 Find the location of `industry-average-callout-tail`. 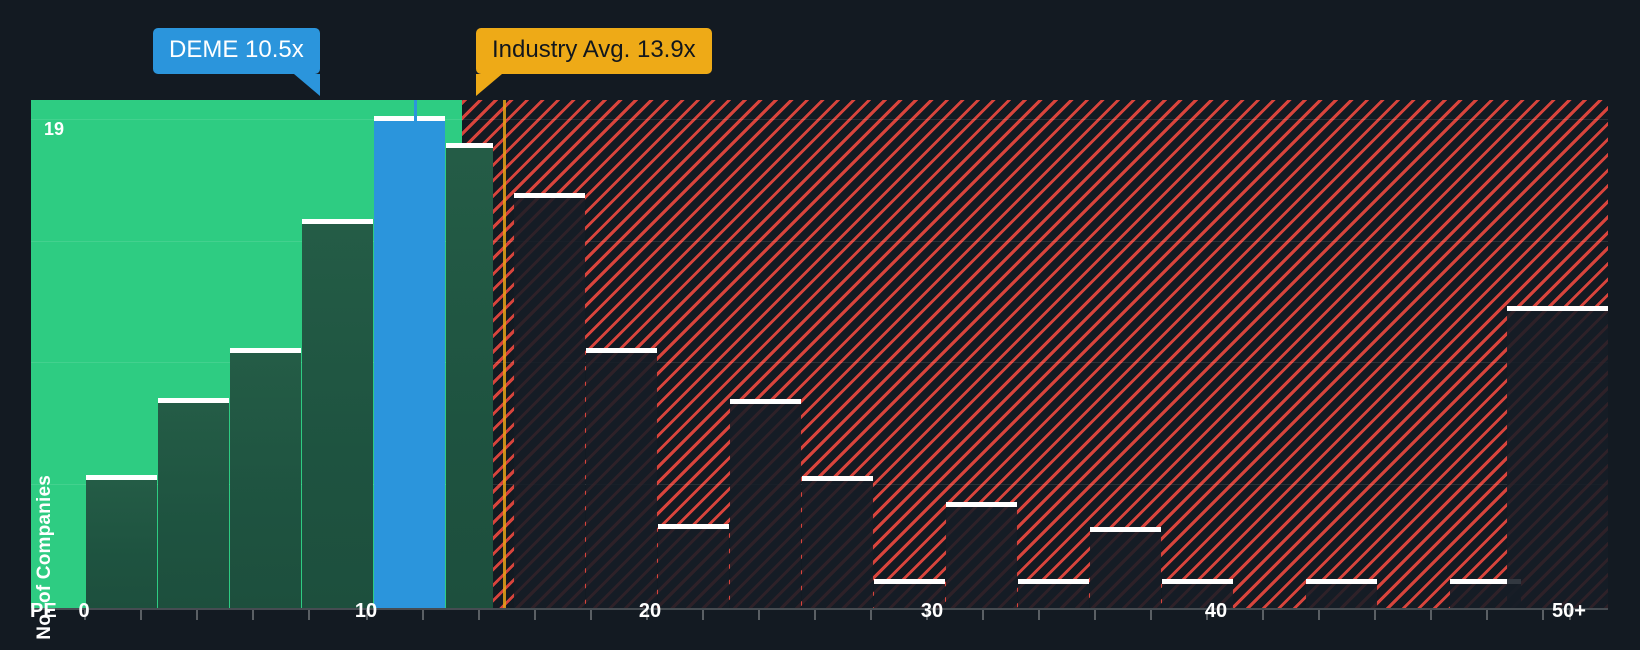

industry-average-callout-tail is located at coordinates (489, 84).